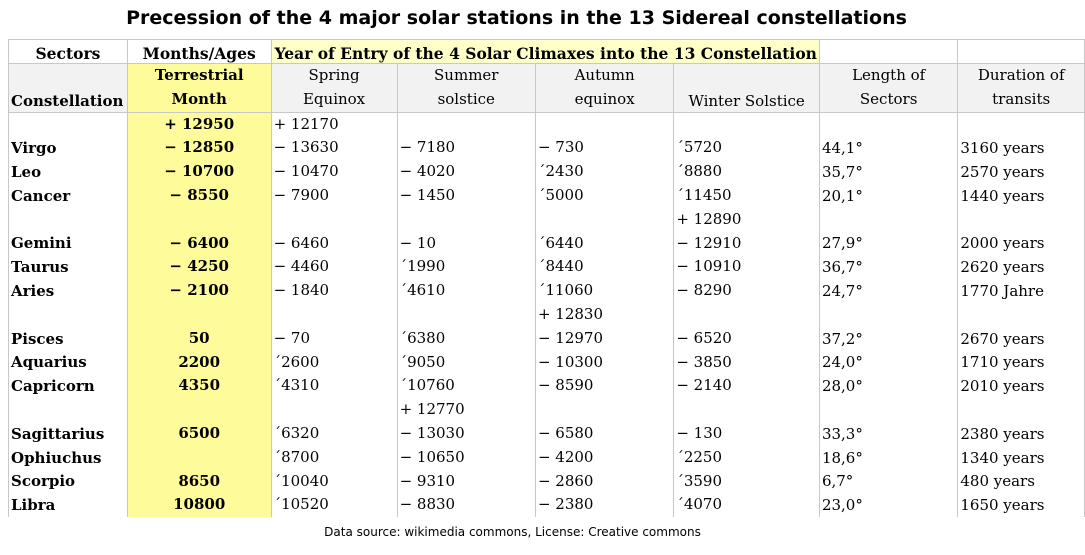 The width and height of the screenshot is (1085, 555). I want to click on month-cell: 50, so click(199, 326).